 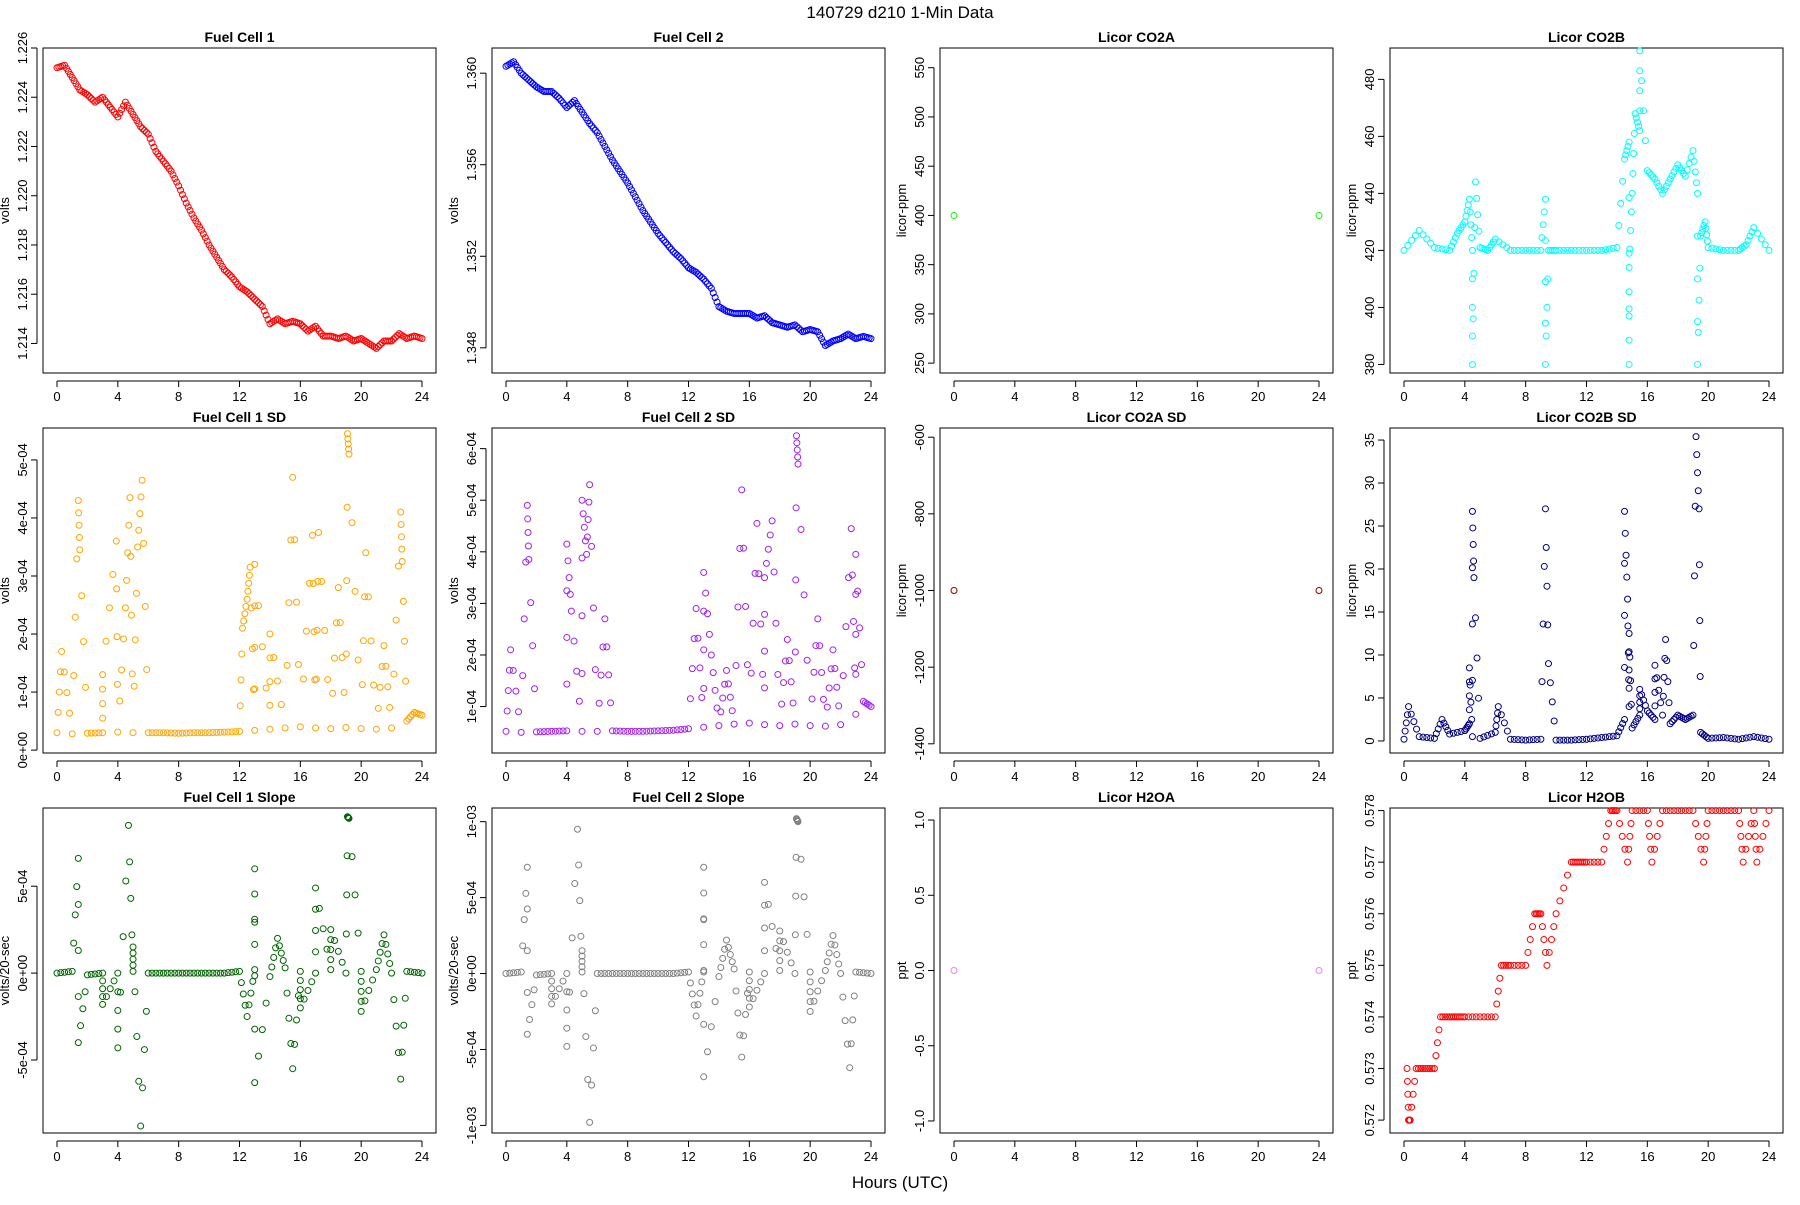 I want to click on y-tick-label: 2e-04, so click(x=471, y=654).